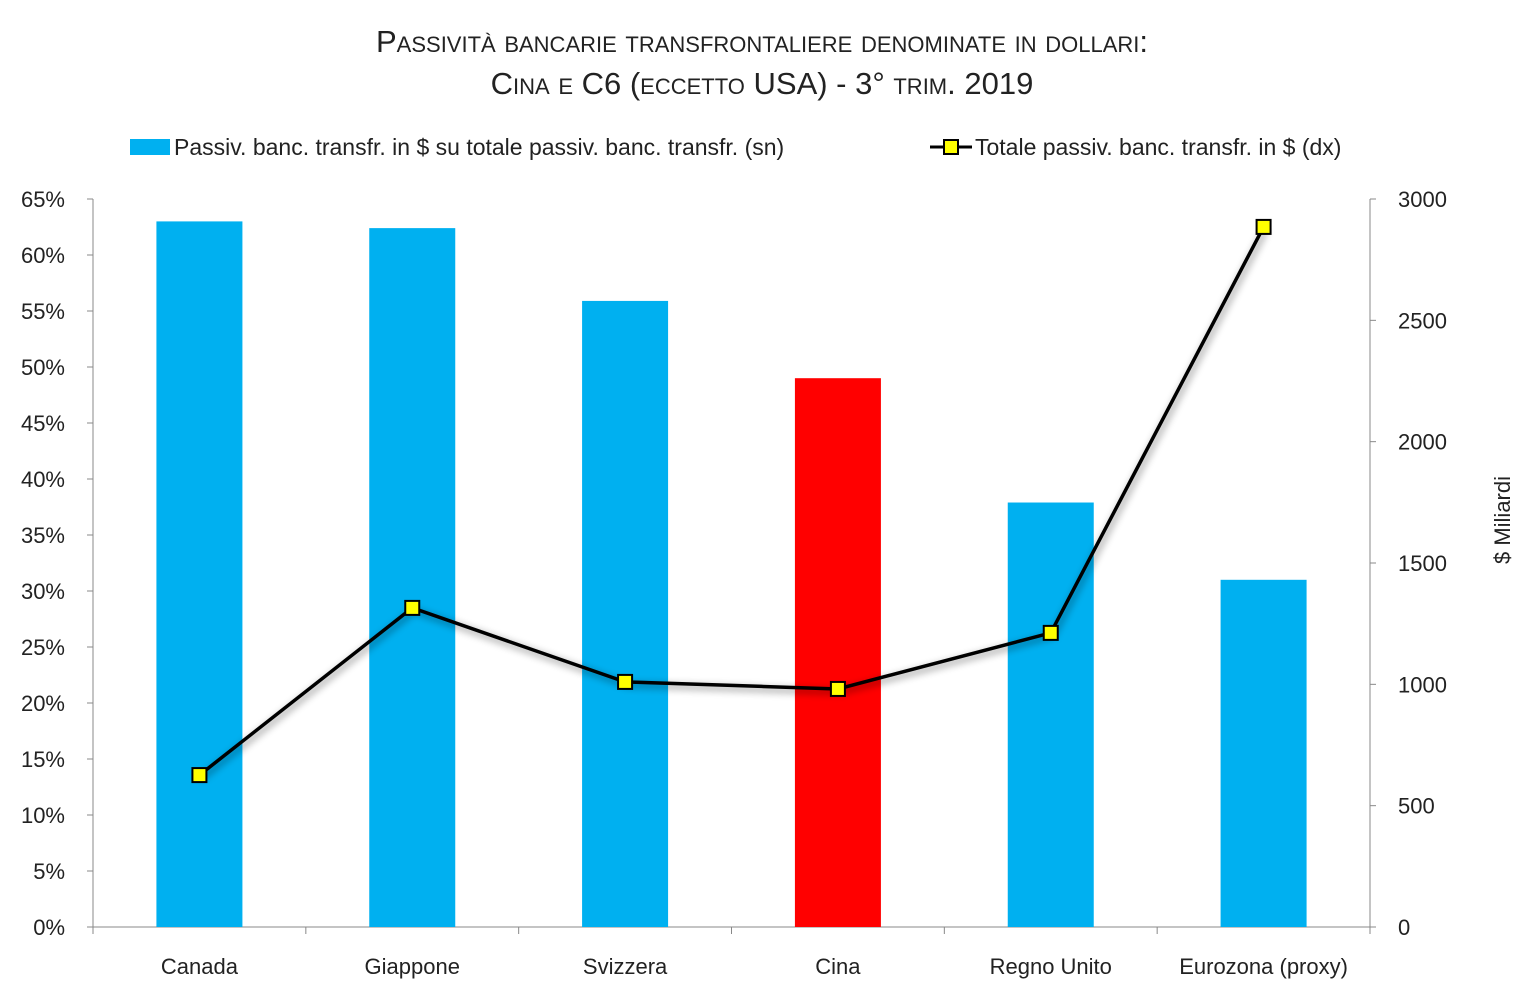  Describe the element at coordinates (43, 479) in the screenshot. I see `left-tick-label: 40%` at that location.